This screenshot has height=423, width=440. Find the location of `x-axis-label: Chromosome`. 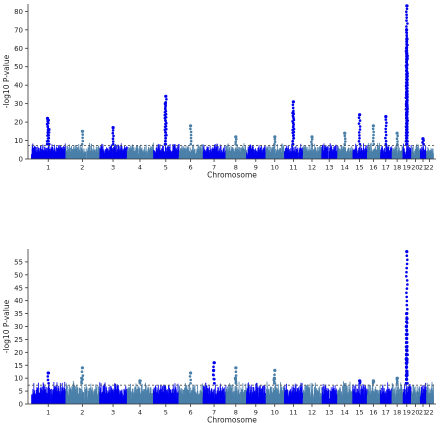

x-axis-label: Chromosome is located at coordinates (232, 175).